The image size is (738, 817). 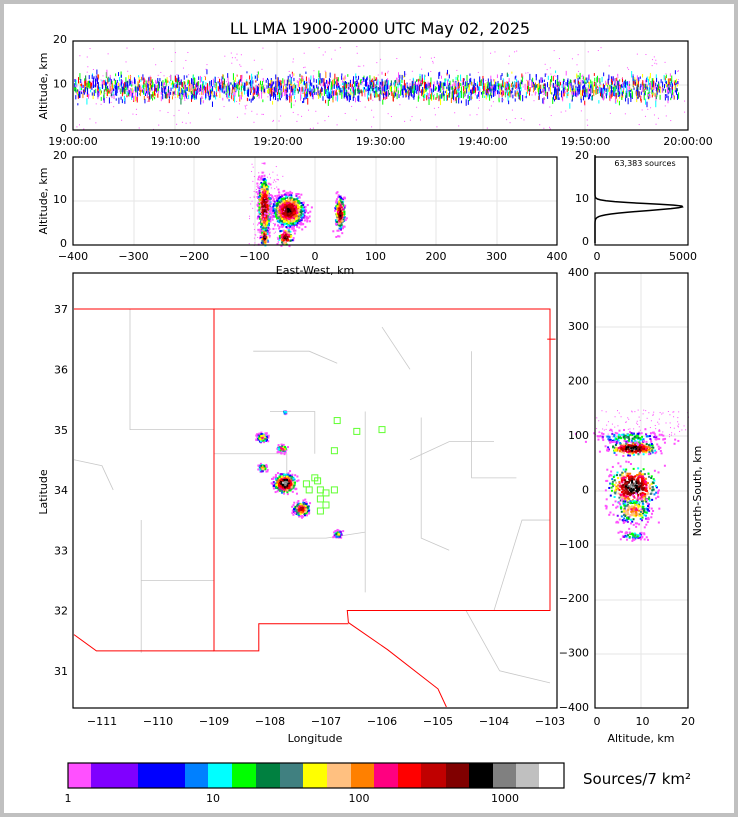 I want to click on x-tick-label: 0, so click(x=597, y=256).